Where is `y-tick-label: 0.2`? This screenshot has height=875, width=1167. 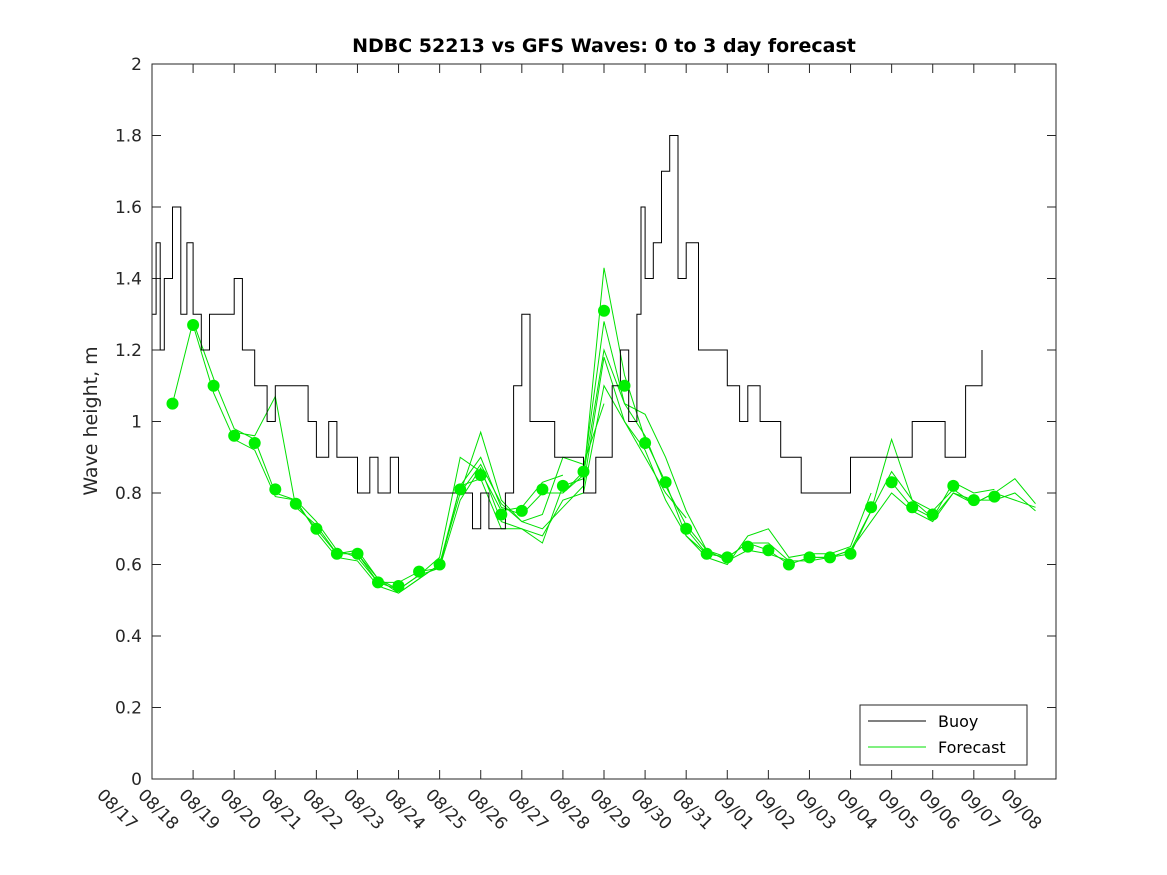
y-tick-label: 0.2 is located at coordinates (128, 709).